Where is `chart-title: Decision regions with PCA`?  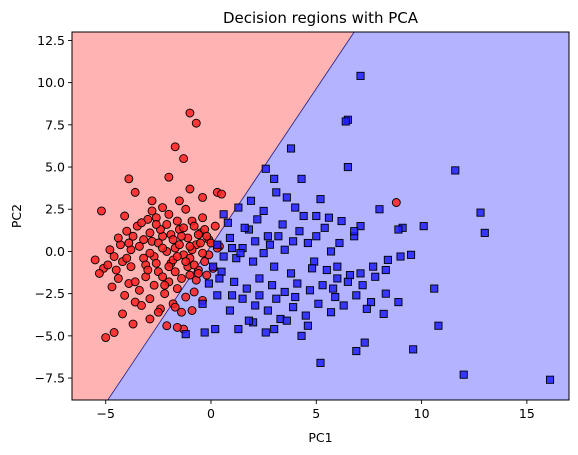
chart-title: Decision regions with PCA is located at coordinates (321, 18).